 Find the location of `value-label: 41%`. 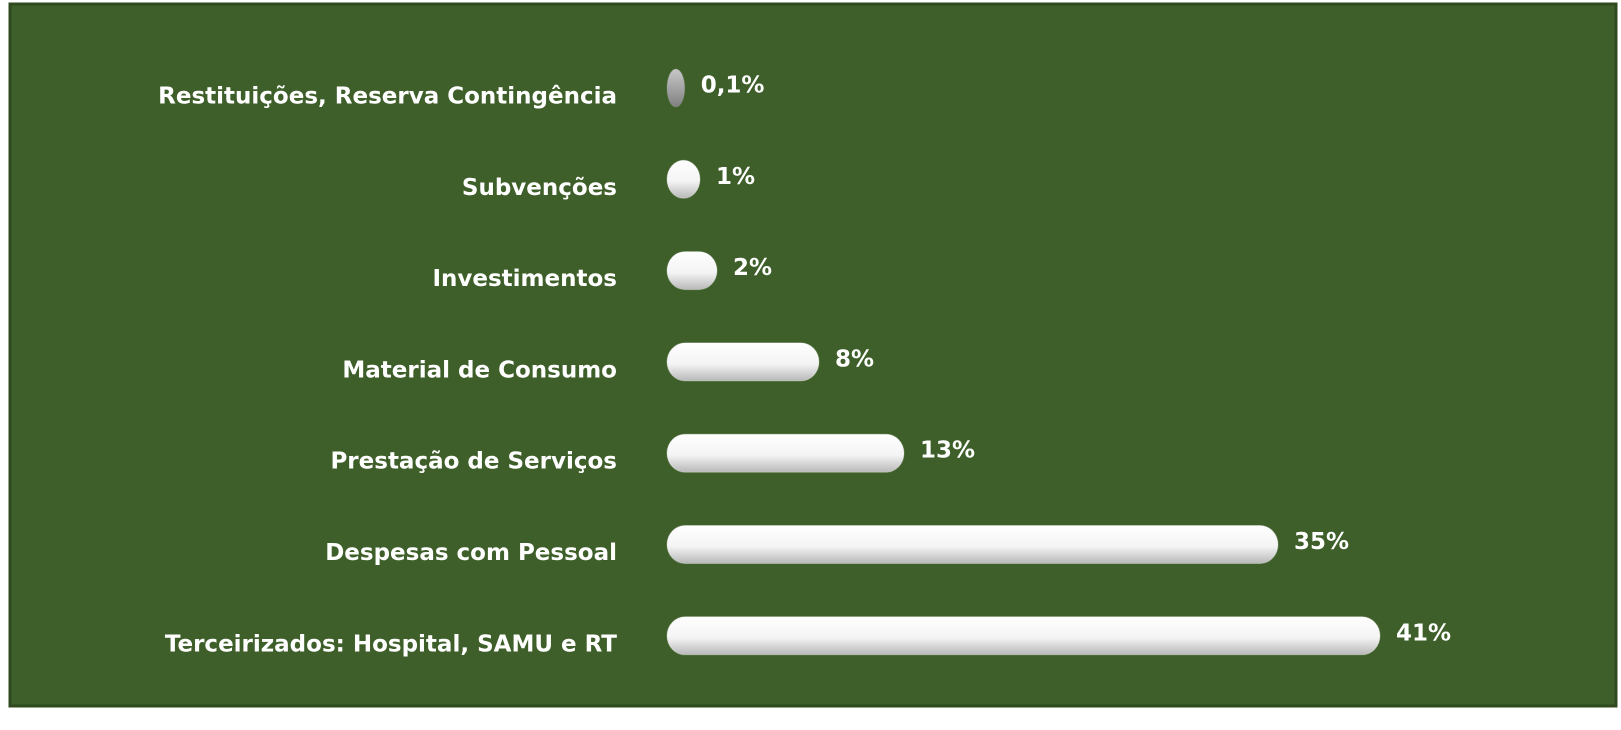

value-label: 41% is located at coordinates (1423, 633).